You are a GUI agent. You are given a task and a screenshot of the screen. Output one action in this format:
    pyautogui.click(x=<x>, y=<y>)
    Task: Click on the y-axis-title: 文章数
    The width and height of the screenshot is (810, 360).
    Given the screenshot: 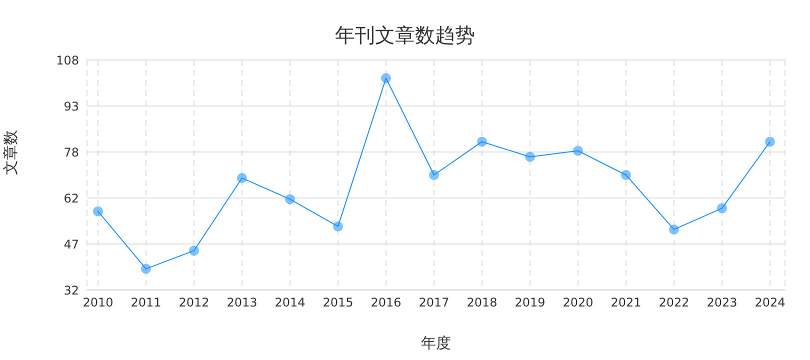 What is the action you would take?
    pyautogui.click(x=10, y=152)
    